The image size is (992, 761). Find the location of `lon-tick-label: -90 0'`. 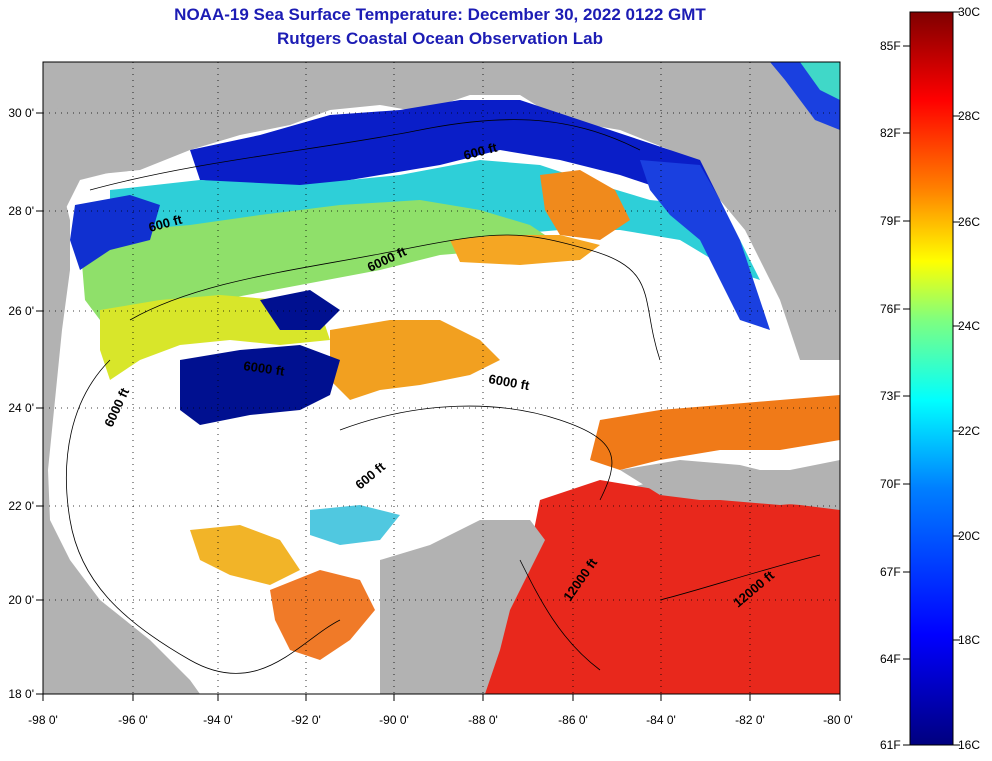

lon-tick-label: -90 0' is located at coordinates (394, 720).